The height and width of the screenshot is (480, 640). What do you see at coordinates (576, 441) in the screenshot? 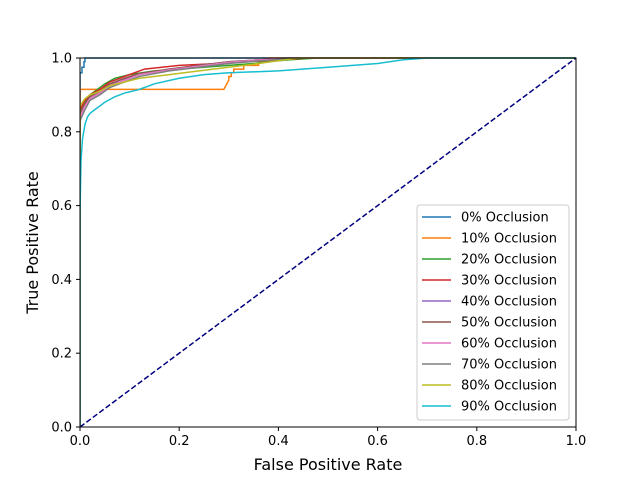
I see `x-tick-label: 1.0` at bounding box center [576, 441].